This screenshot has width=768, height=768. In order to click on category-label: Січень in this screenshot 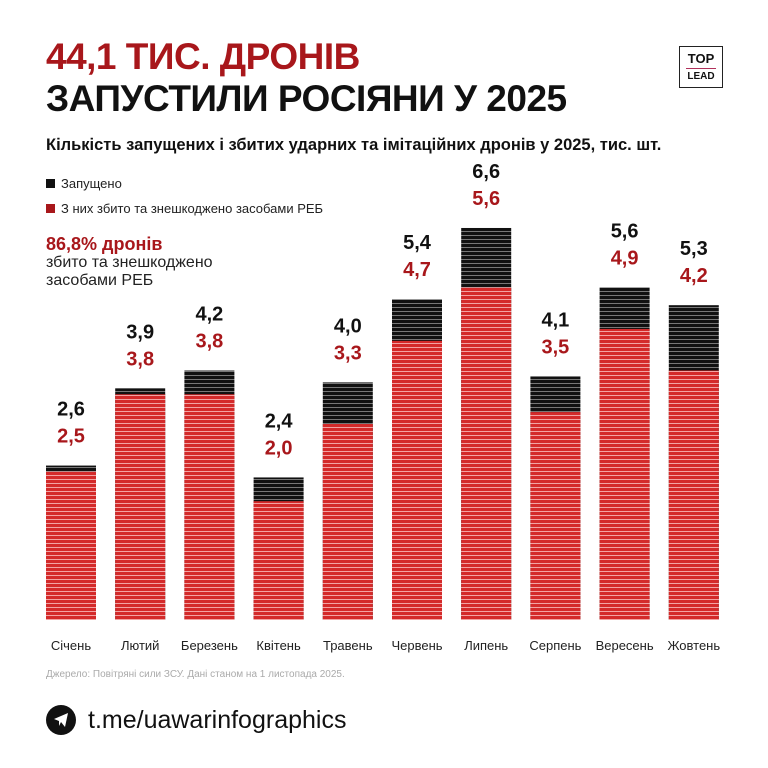, I will do `click(71, 645)`.